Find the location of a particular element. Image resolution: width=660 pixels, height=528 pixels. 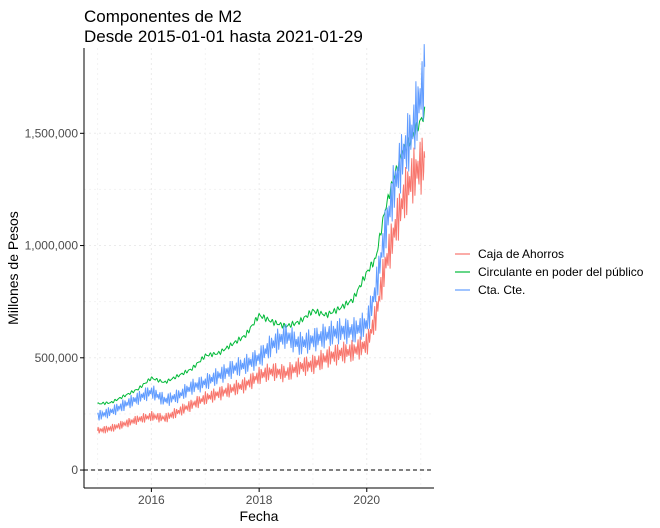

chart-subtitle: Desde 2015-01-01 hasta 2021-01-29 is located at coordinates (223, 36).